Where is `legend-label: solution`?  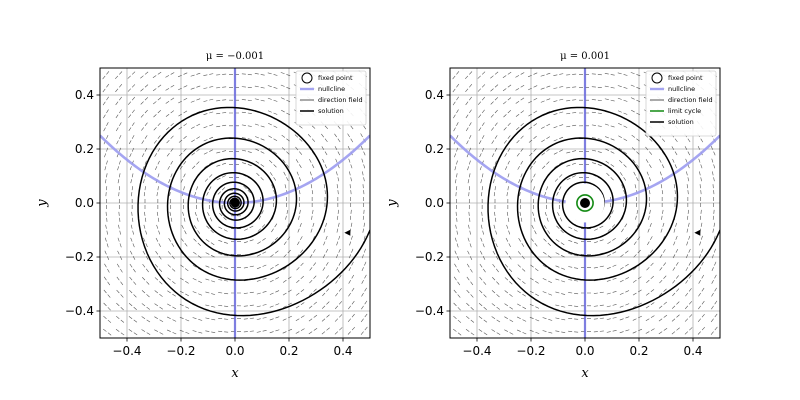 legend-label: solution is located at coordinates (681, 122).